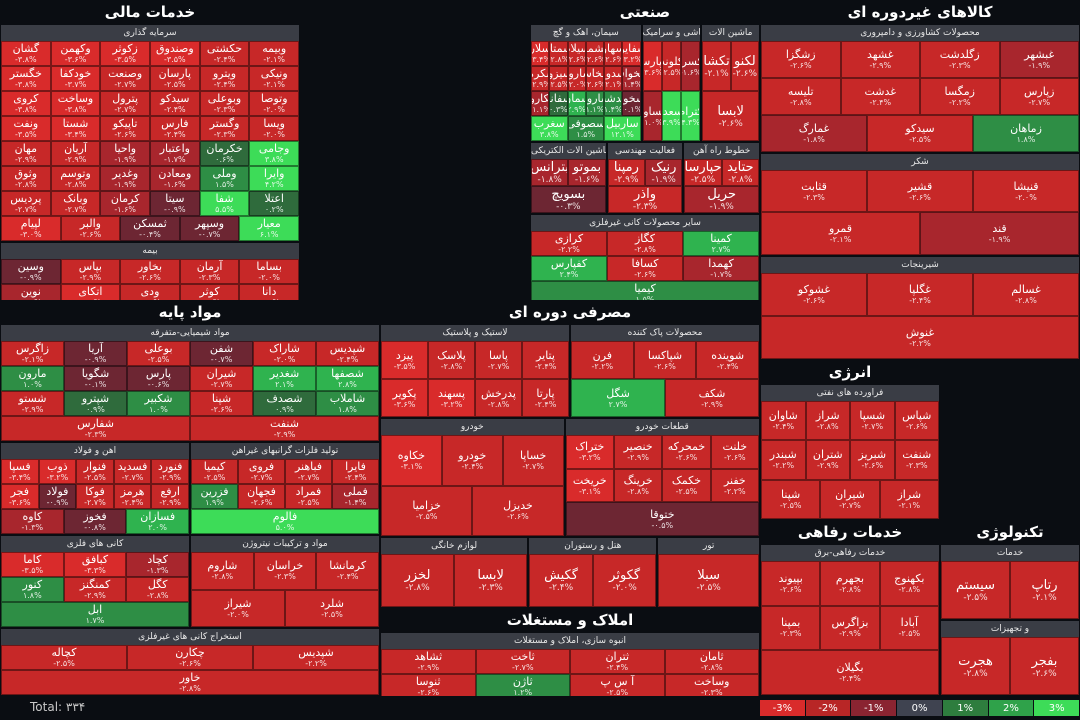 The width and height of the screenshot is (1080, 720). What do you see at coordinates (1039, 59) in the screenshot?
I see `stock-tile: غبشهر -۱.۹%` at bounding box center [1039, 59].